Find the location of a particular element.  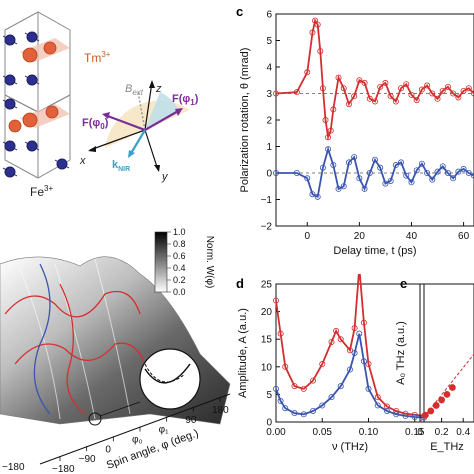

colorbar-tick-label: 0.8 is located at coordinates (179, 244).